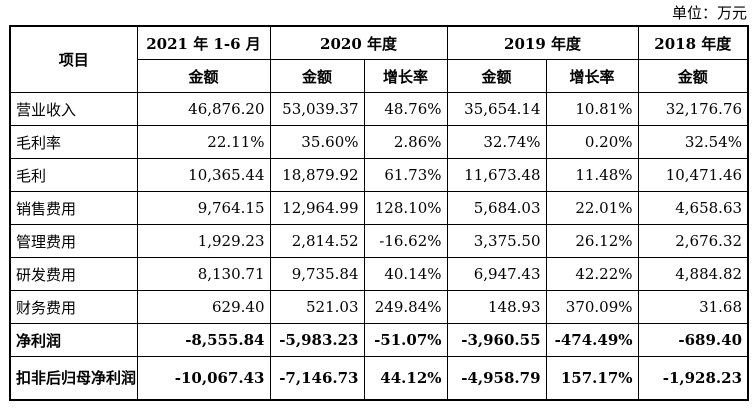 Image resolution: width=753 pixels, height=416 pixels. I want to click on cell-value: 48.76%, so click(405, 109).